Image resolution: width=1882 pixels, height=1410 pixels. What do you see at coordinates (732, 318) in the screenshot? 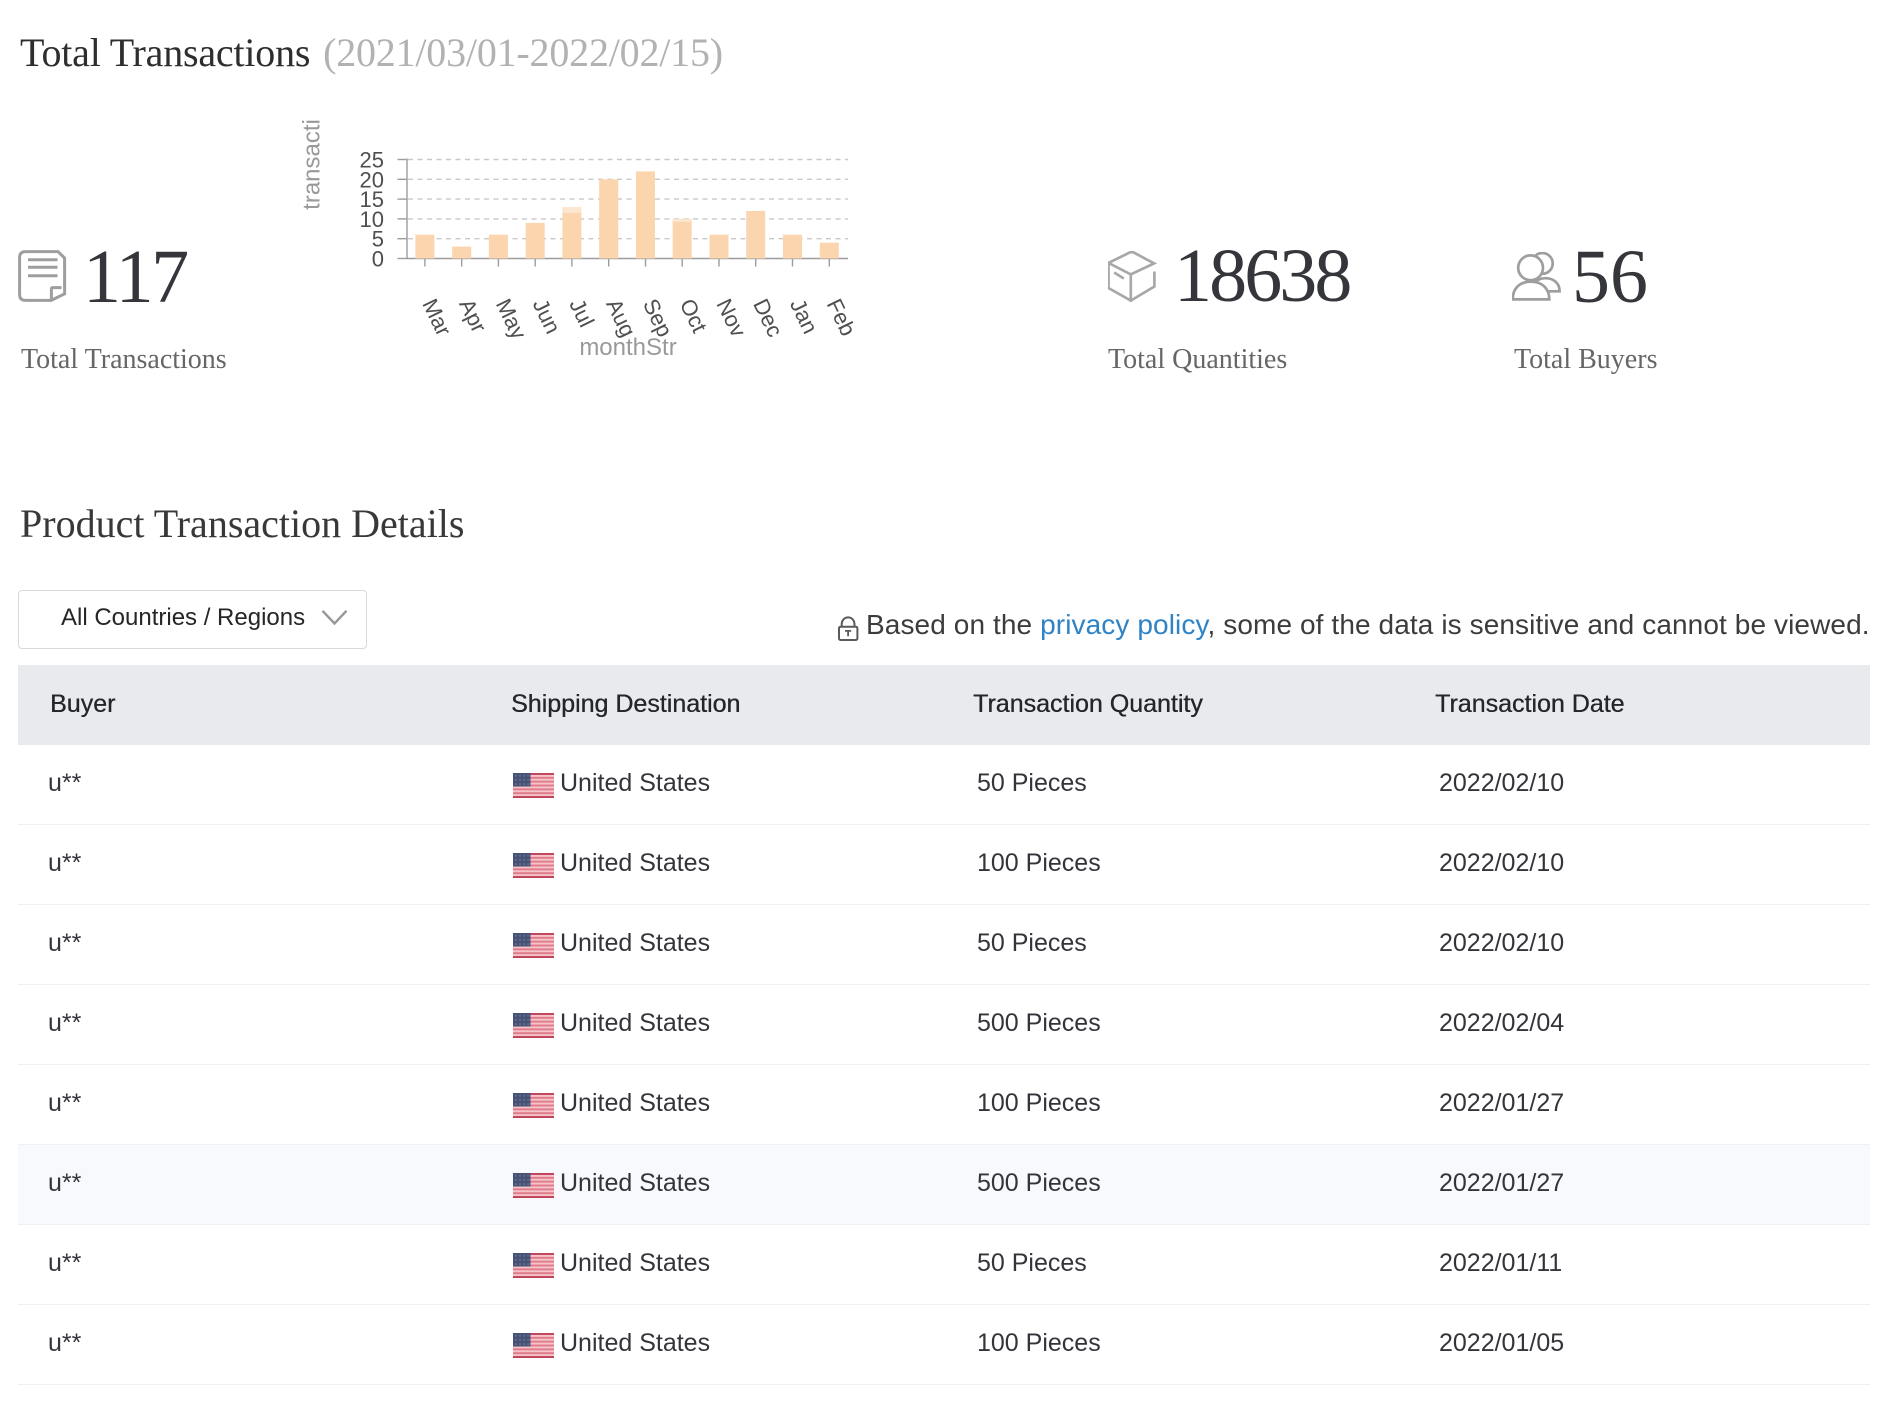
I see `svg-text: Nov` at bounding box center [732, 318].